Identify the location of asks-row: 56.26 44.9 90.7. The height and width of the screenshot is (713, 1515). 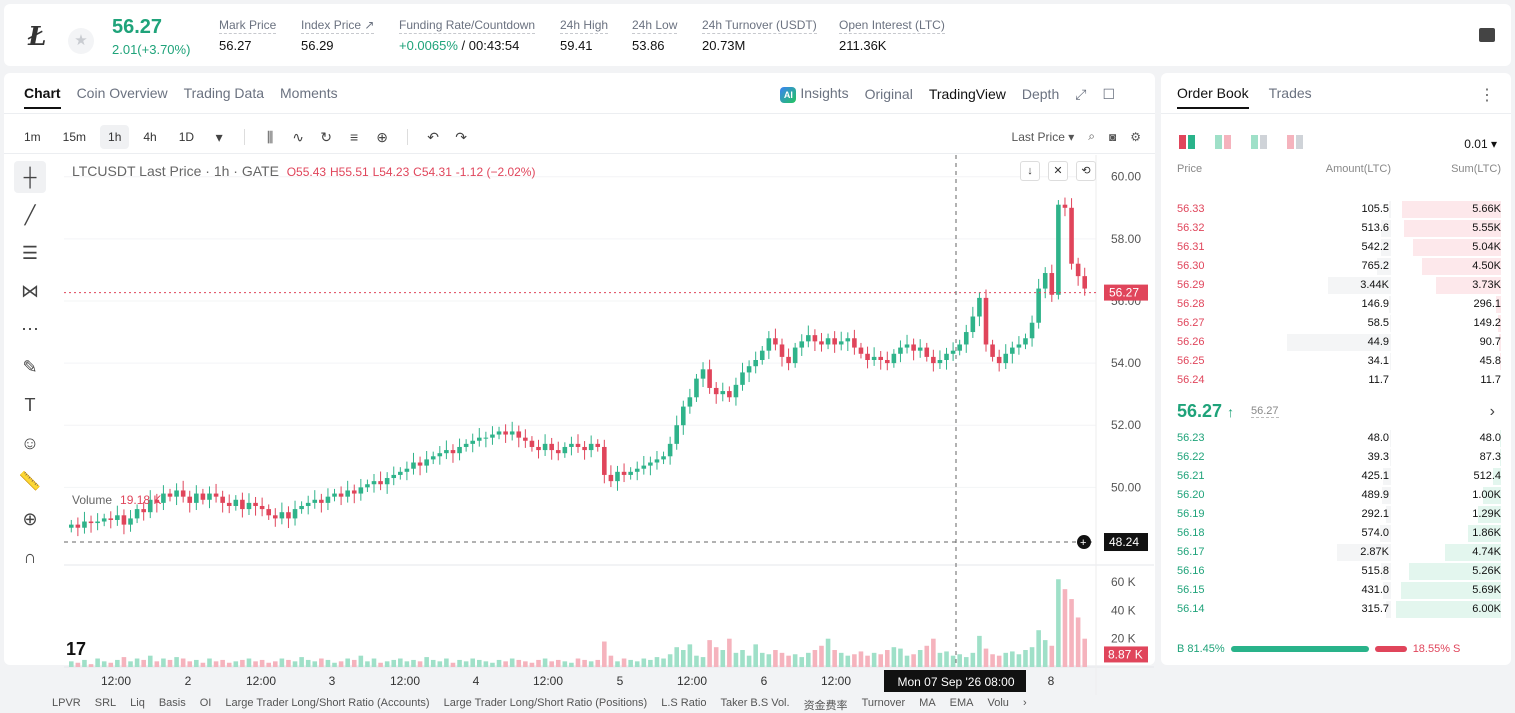
(1336, 342).